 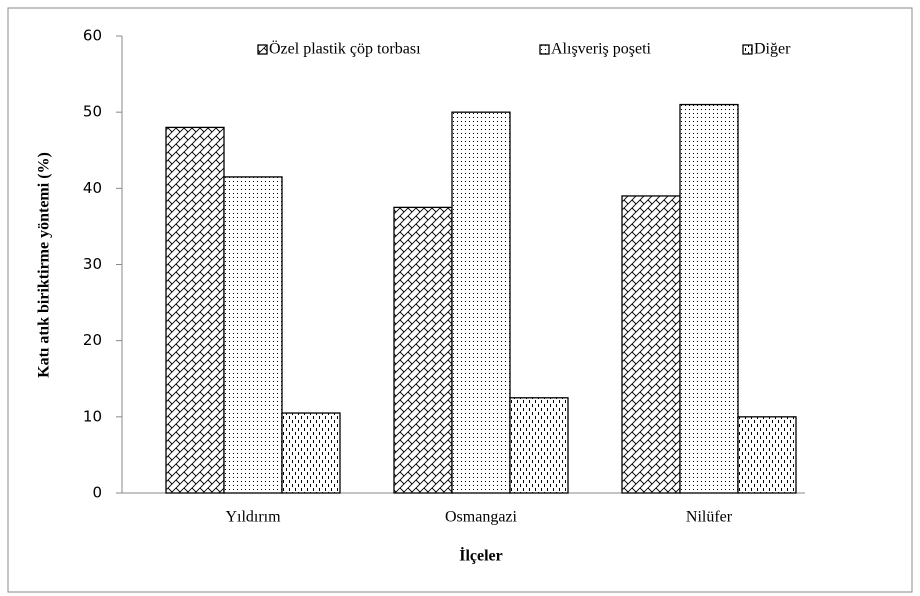 What do you see at coordinates (92, 36) in the screenshot?
I see `y-tick-label: 60` at bounding box center [92, 36].